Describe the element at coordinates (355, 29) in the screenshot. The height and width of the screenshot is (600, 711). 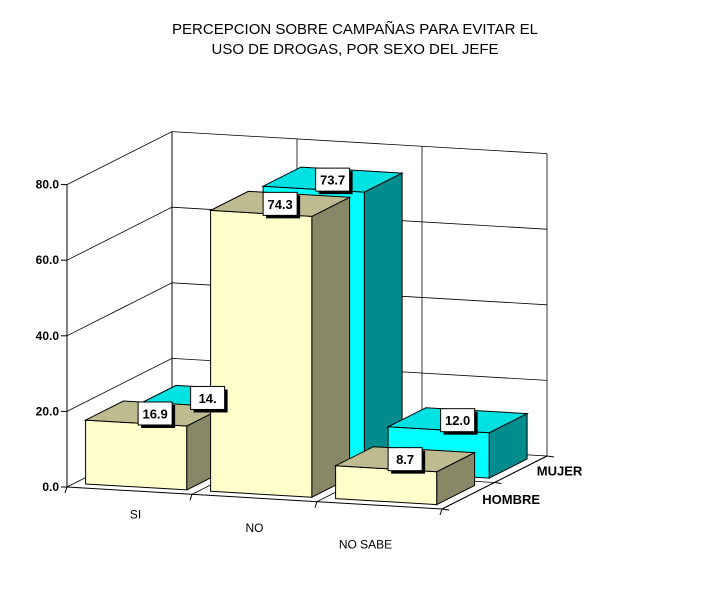
I see `chart-title-line-1: PERCEPCION SOBRE CAMPAÑAS PARA EVITAR EL` at that location.